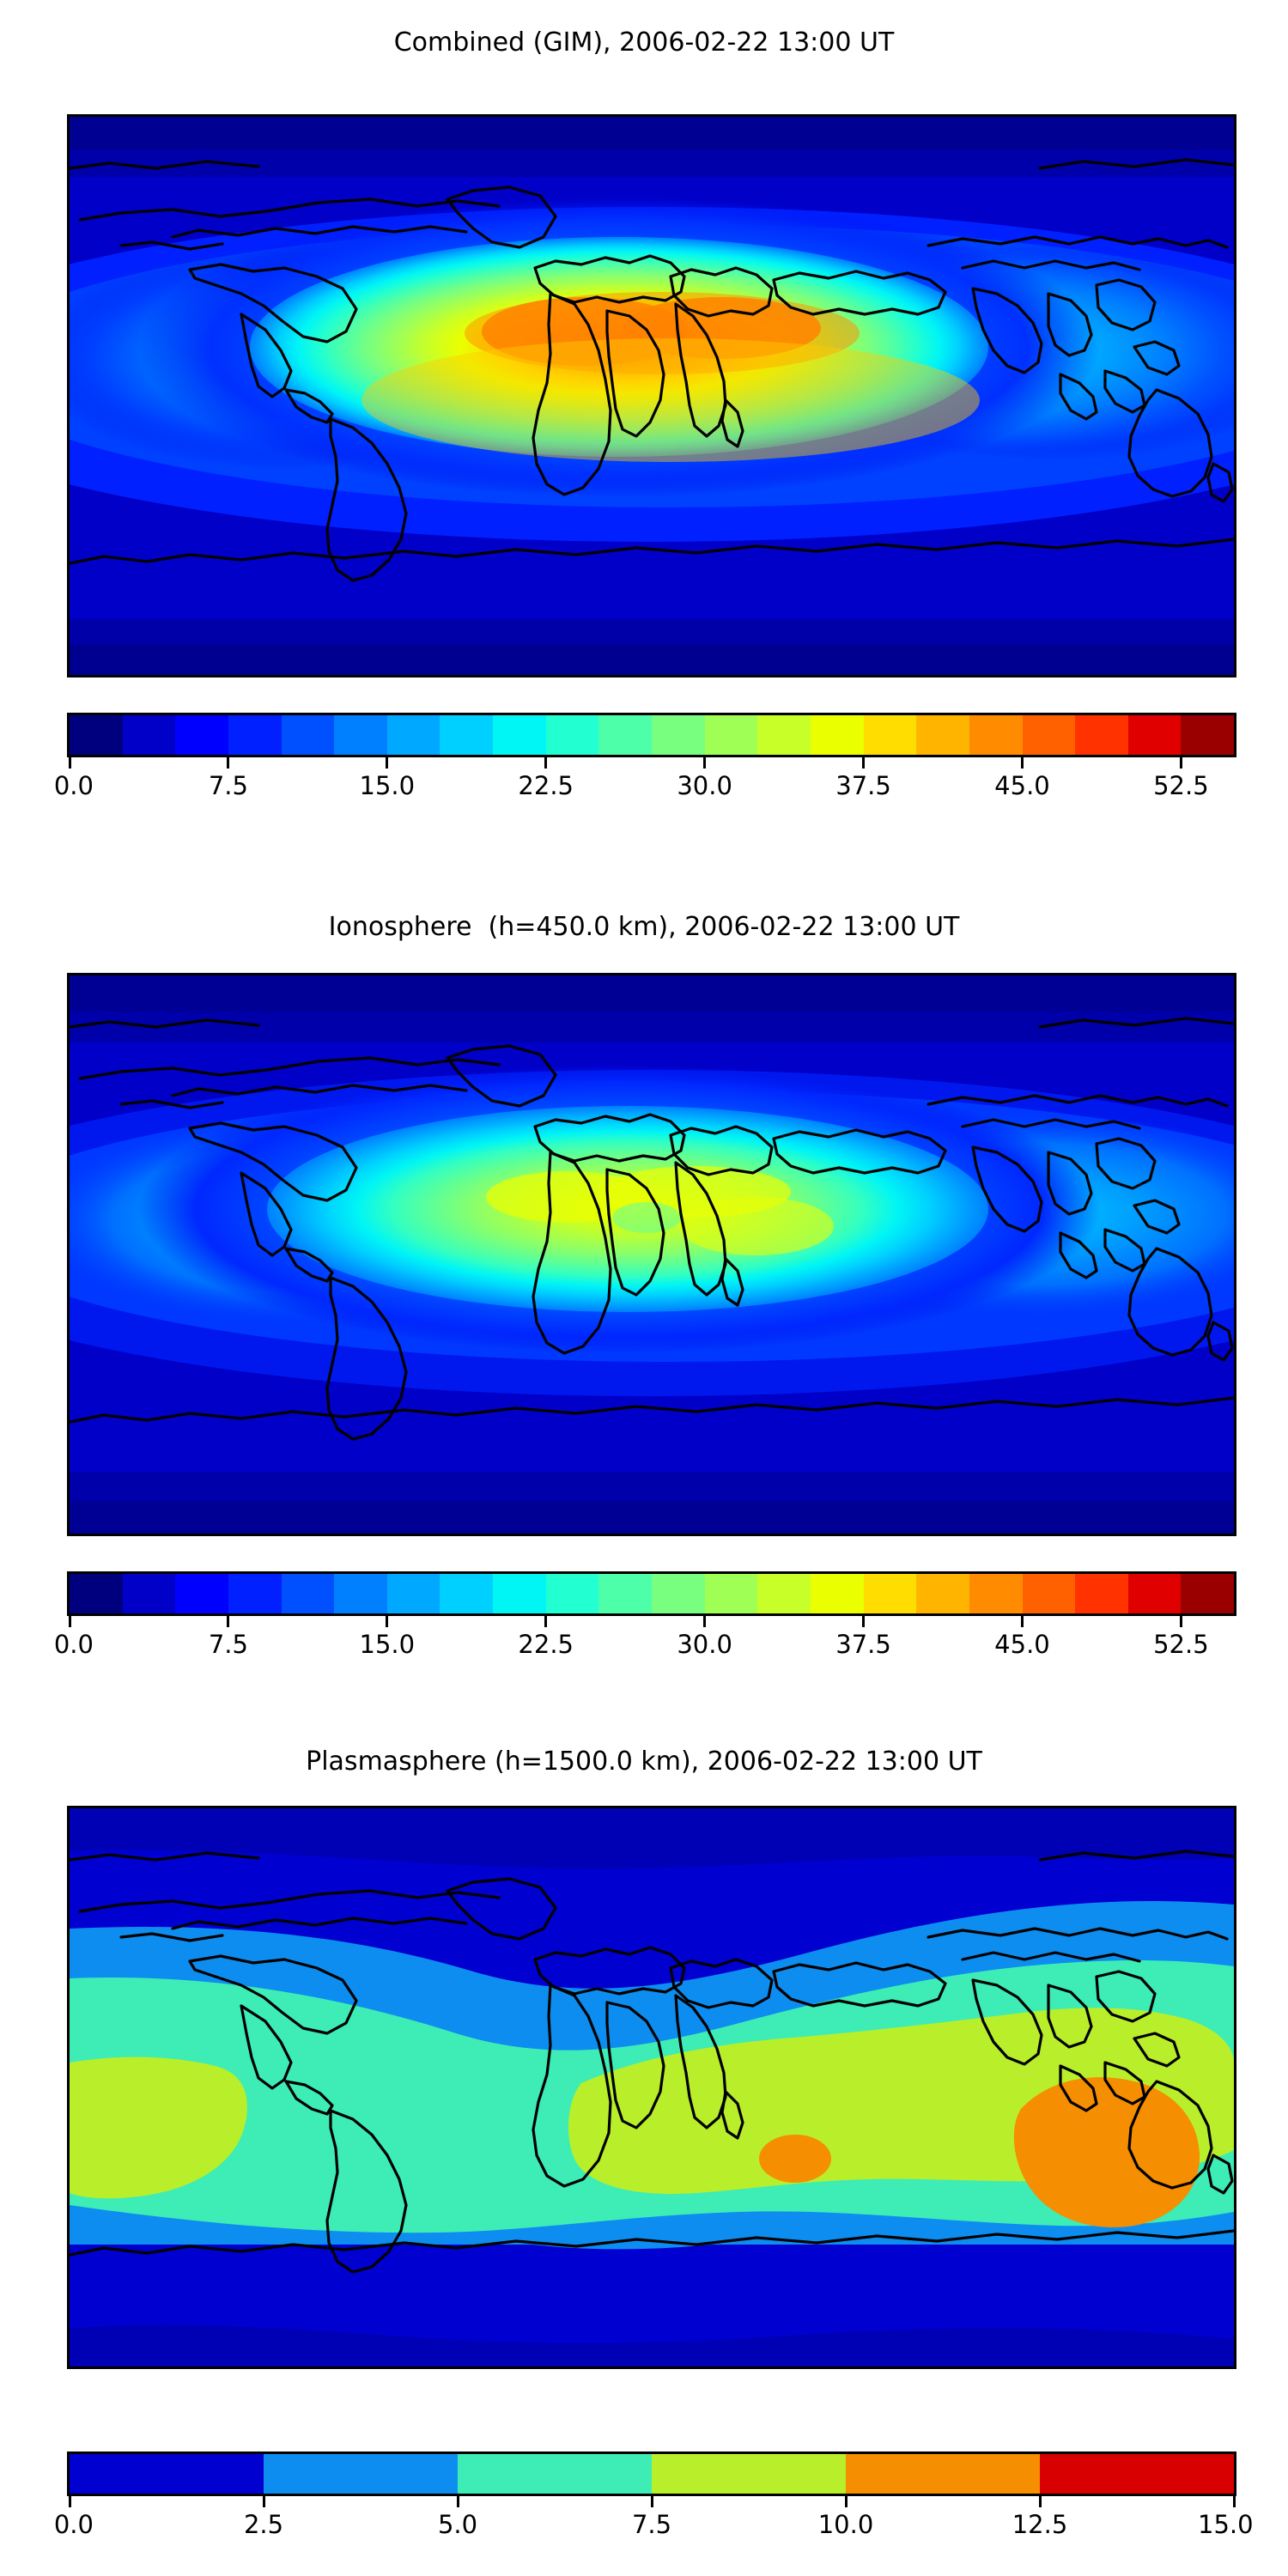 The image size is (1288, 2576). What do you see at coordinates (651, 1622) in the screenshot?
I see `ionosphere-colorbar-ticks` at bounding box center [651, 1622].